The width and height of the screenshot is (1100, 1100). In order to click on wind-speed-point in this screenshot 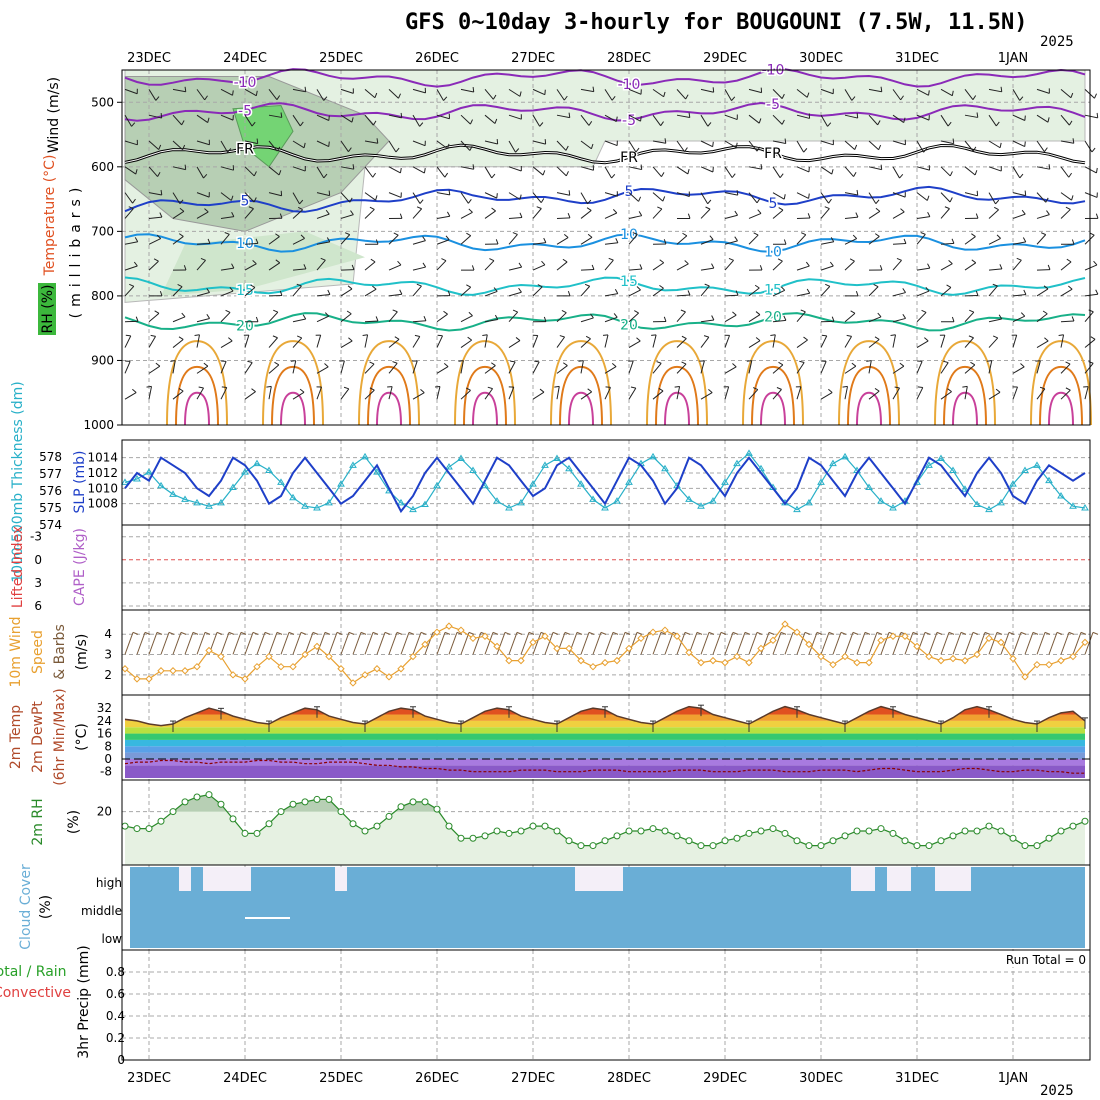, I will do `click(713, 660)`.